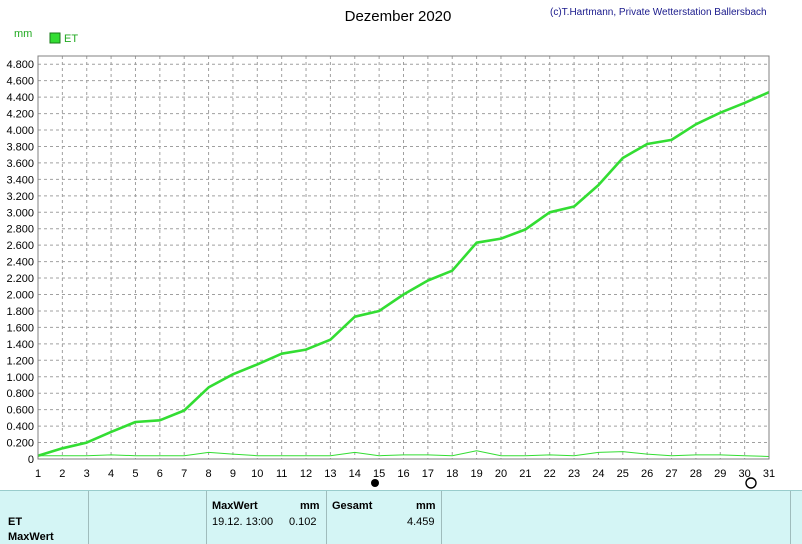 This screenshot has height=544, width=802. What do you see at coordinates (243, 522) in the screenshot?
I see `info-max-date: 19.12. 13:00` at bounding box center [243, 522].